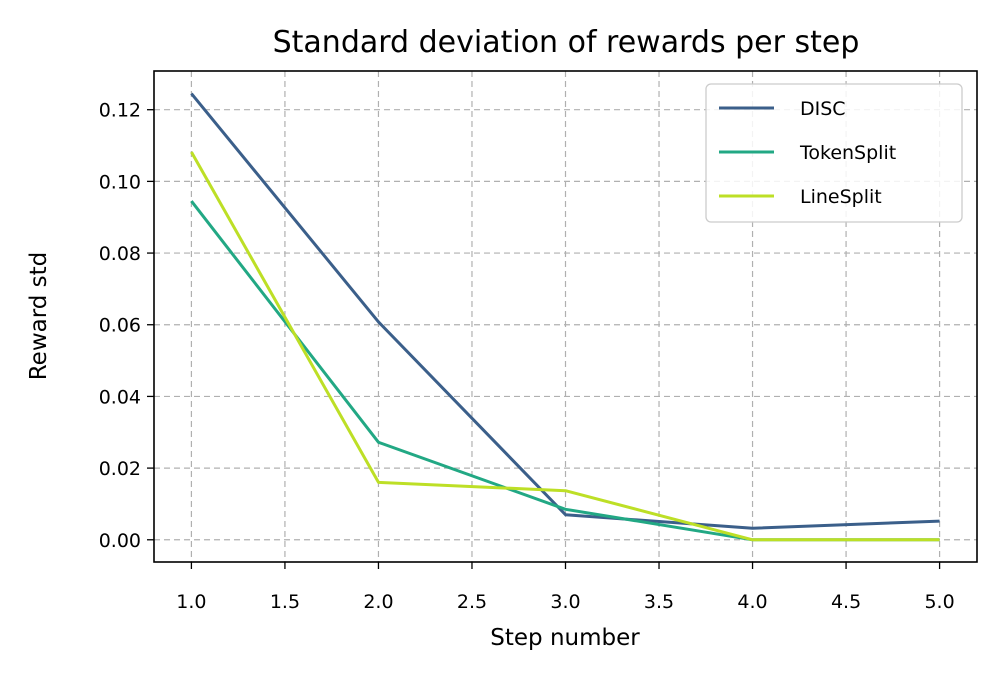  I want to click on x-tick-label: 2.0, so click(378, 602).